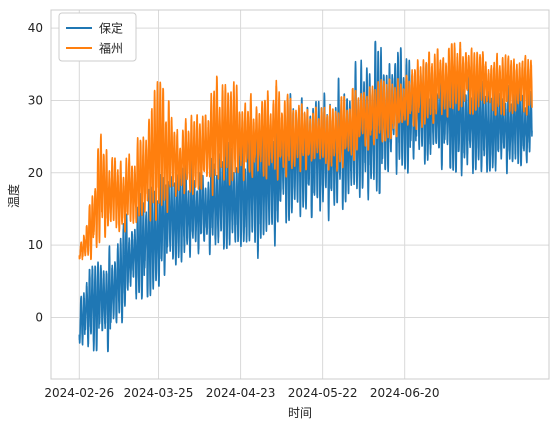 The height and width of the screenshot is (430, 557). Describe the element at coordinates (13, 196) in the screenshot. I see `y-axis-label: 温度` at that location.